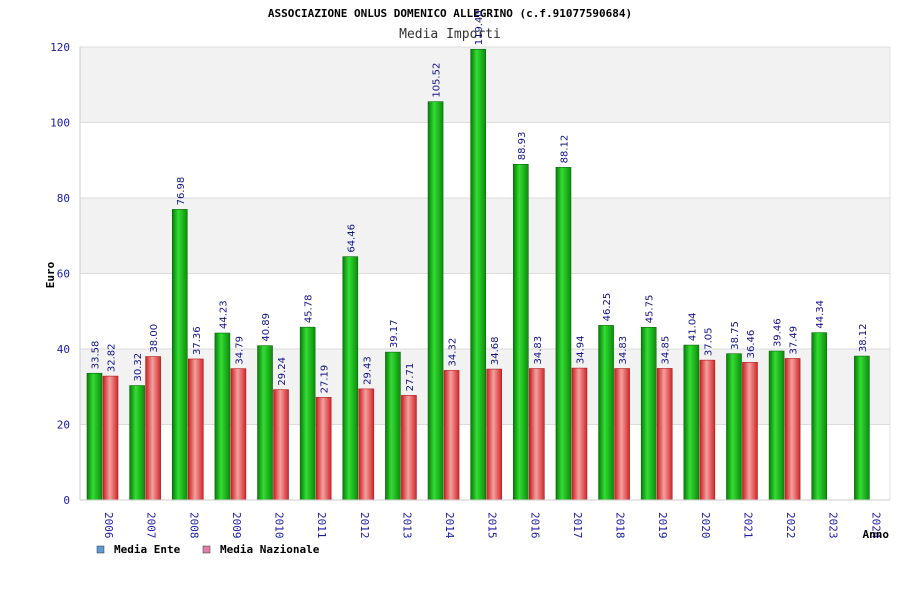 The image size is (900, 600). Describe the element at coordinates (620, 525) in the screenshot. I see `x-tick-label: 2018` at that location.